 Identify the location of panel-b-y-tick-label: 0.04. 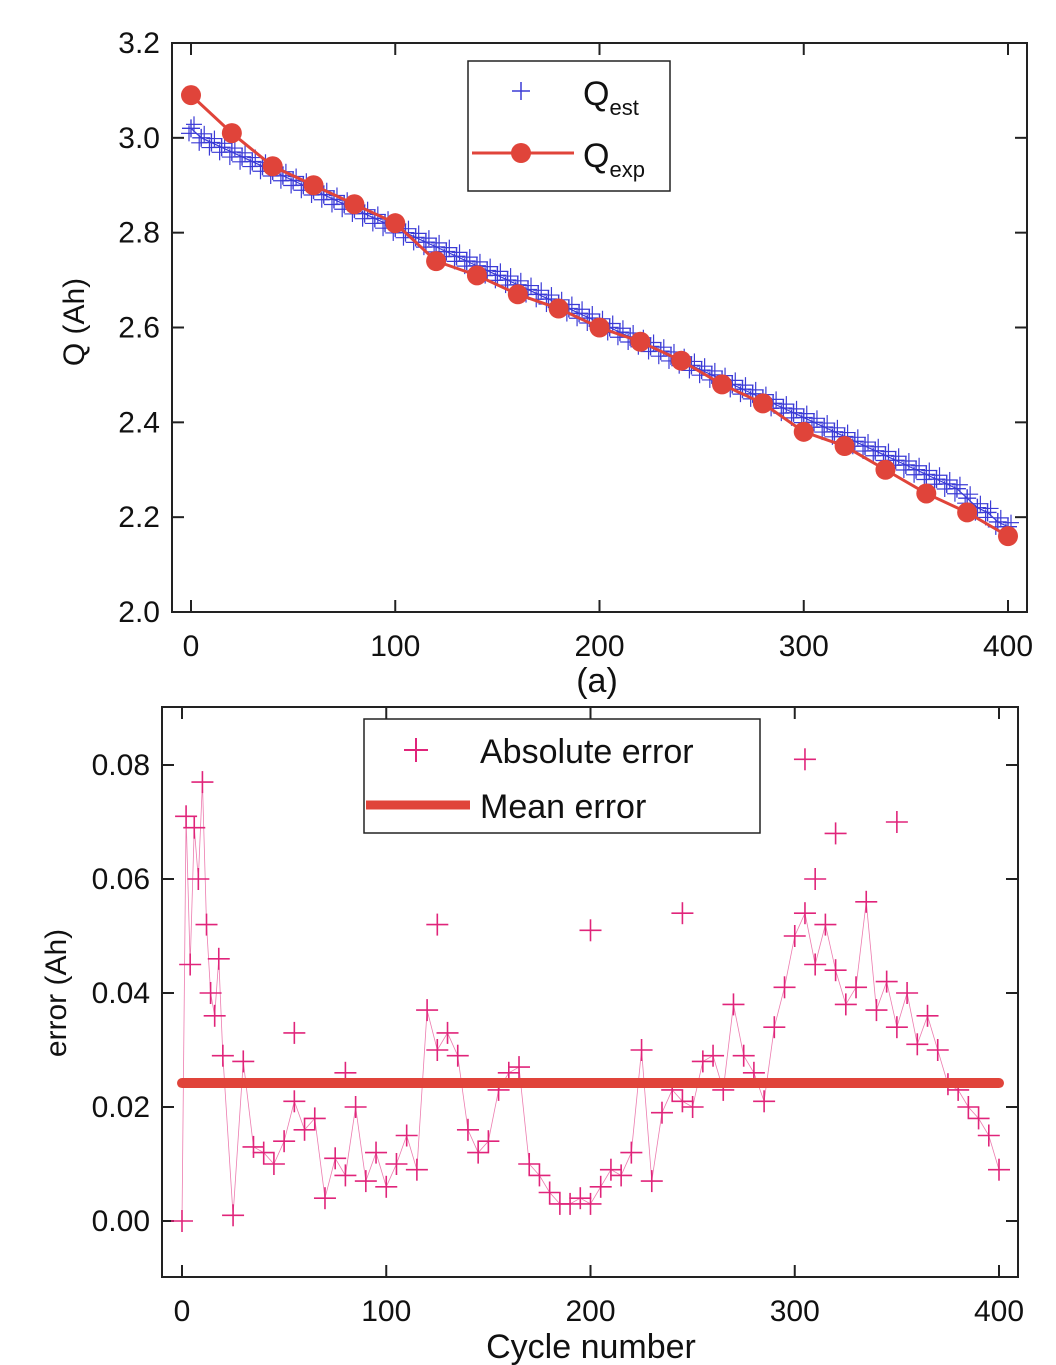
(121, 993).